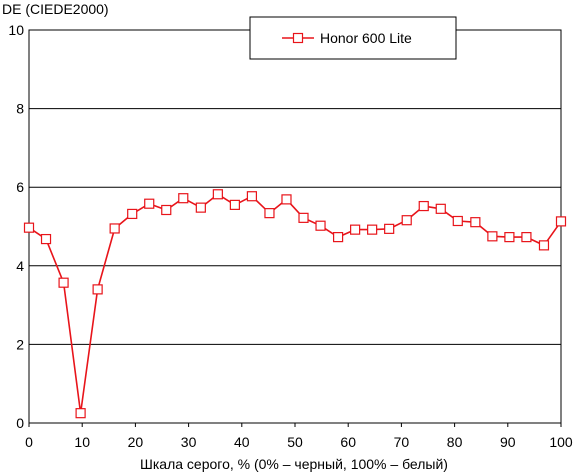  I want to click on y-axis-title: DE (CIEDE2000), so click(55, 9).